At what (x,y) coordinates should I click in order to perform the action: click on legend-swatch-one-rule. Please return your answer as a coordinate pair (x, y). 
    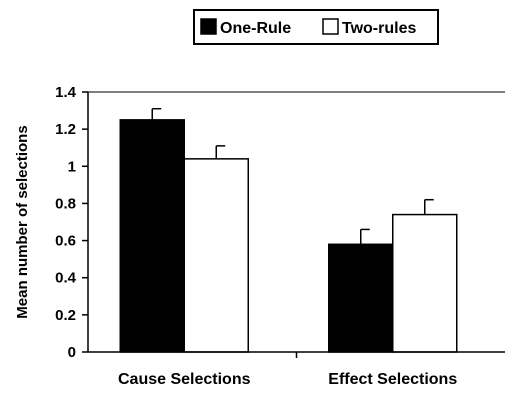
    Looking at the image, I should click on (208, 26).